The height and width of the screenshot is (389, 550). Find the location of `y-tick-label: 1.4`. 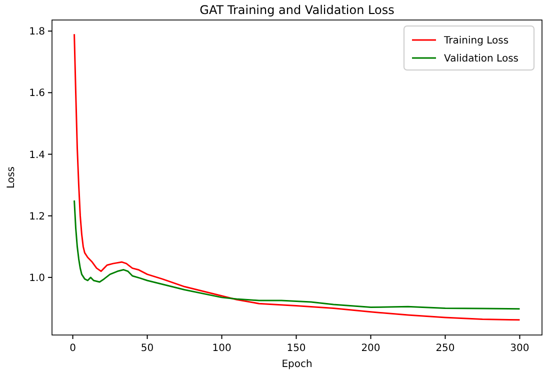

y-tick-label: 1.4 is located at coordinates (37, 155).